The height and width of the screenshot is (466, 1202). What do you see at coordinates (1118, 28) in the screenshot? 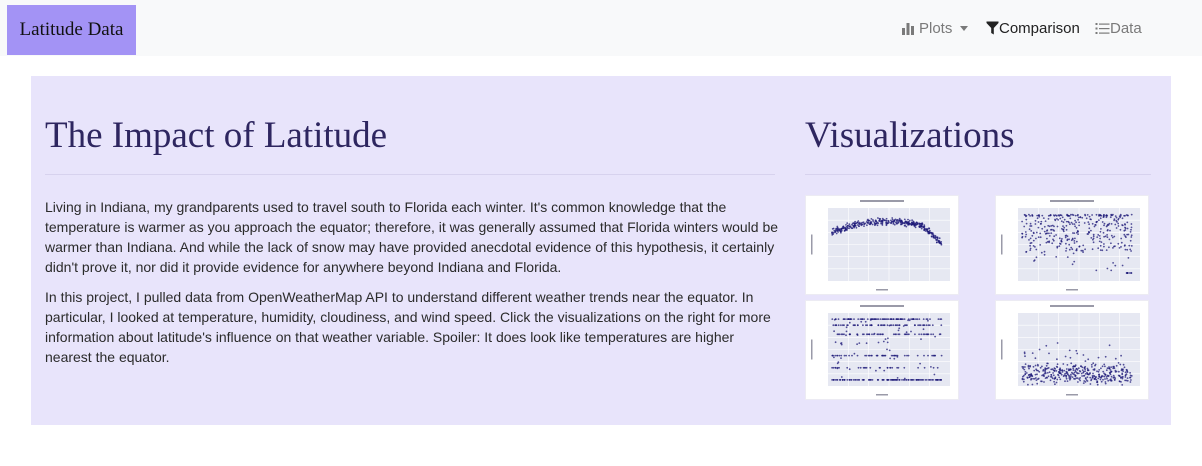
I see `nav-data: Data` at bounding box center [1118, 28].